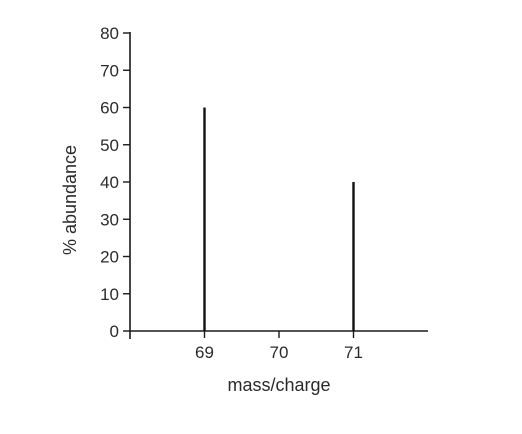 This screenshot has height=434, width=522. What do you see at coordinates (109, 145) in the screenshot?
I see `y-tick-label: 50` at bounding box center [109, 145].